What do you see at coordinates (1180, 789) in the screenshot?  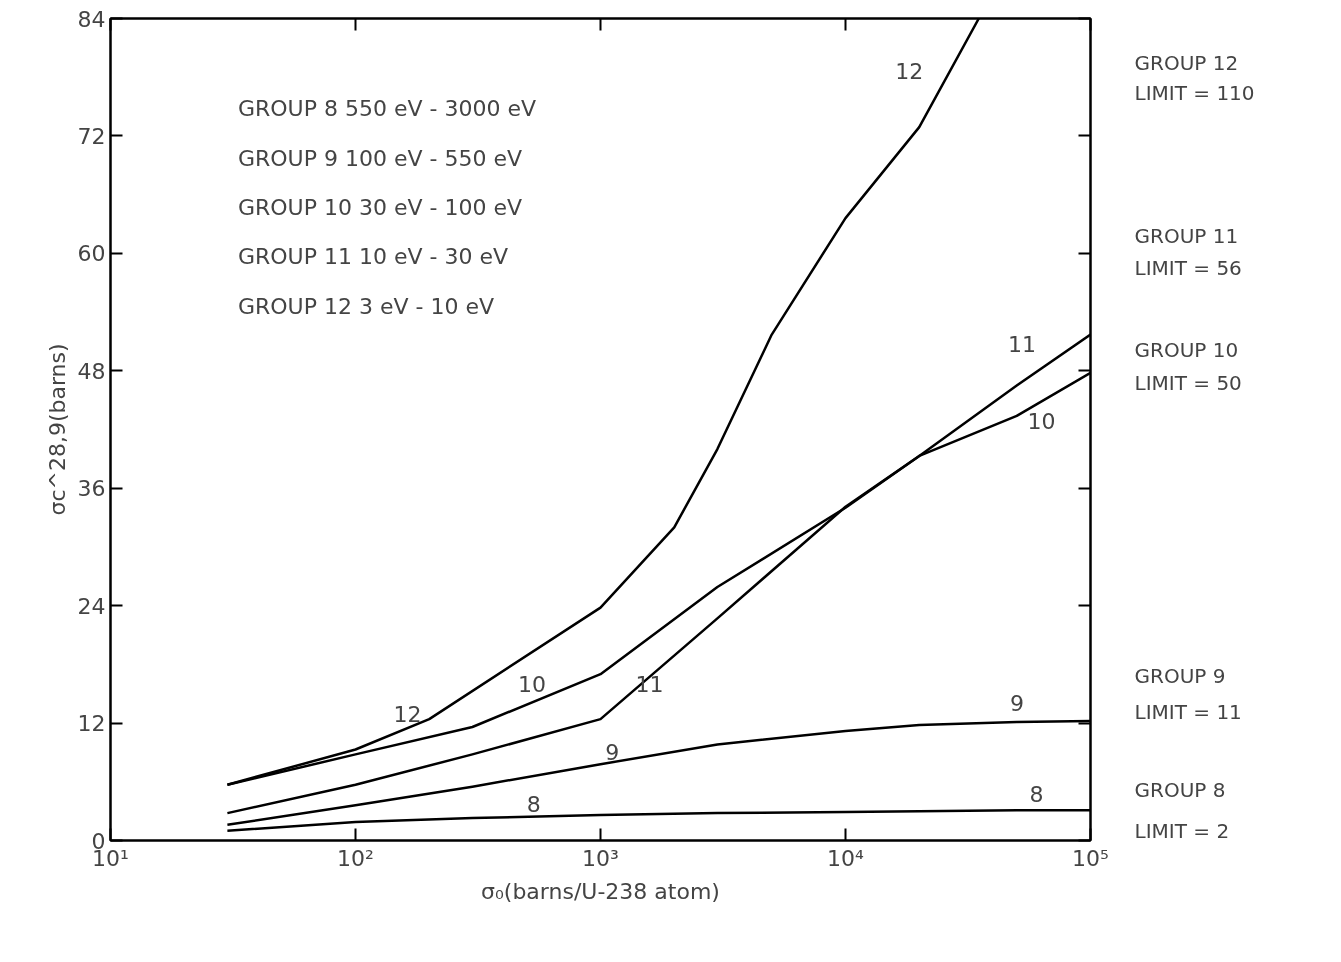 I see `text: GROUP 8` at bounding box center [1180, 789].